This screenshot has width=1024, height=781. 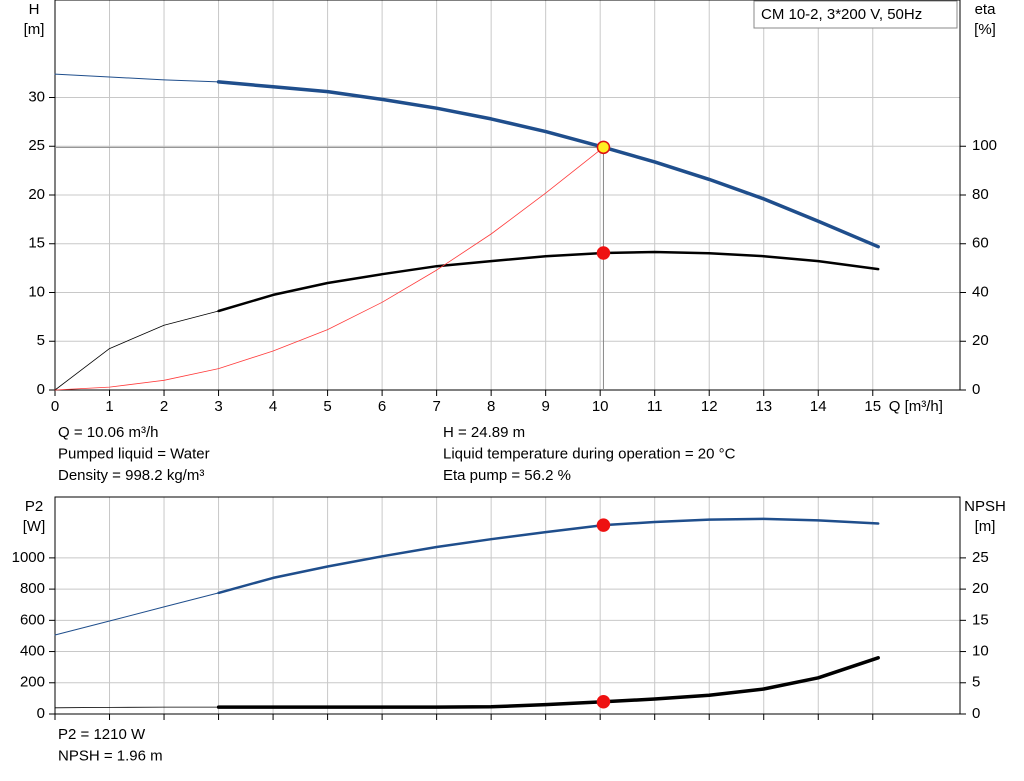 I want to click on y2-tick-label: 25, so click(x=980, y=557).